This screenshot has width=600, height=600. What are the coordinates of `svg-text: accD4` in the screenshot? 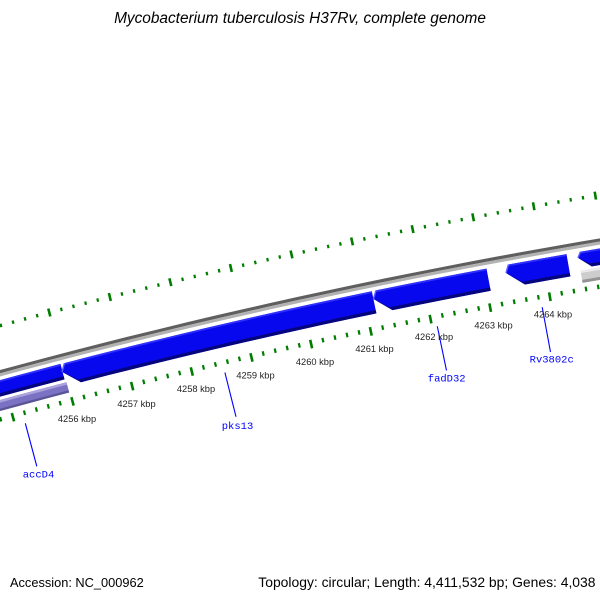 It's located at (39, 476).